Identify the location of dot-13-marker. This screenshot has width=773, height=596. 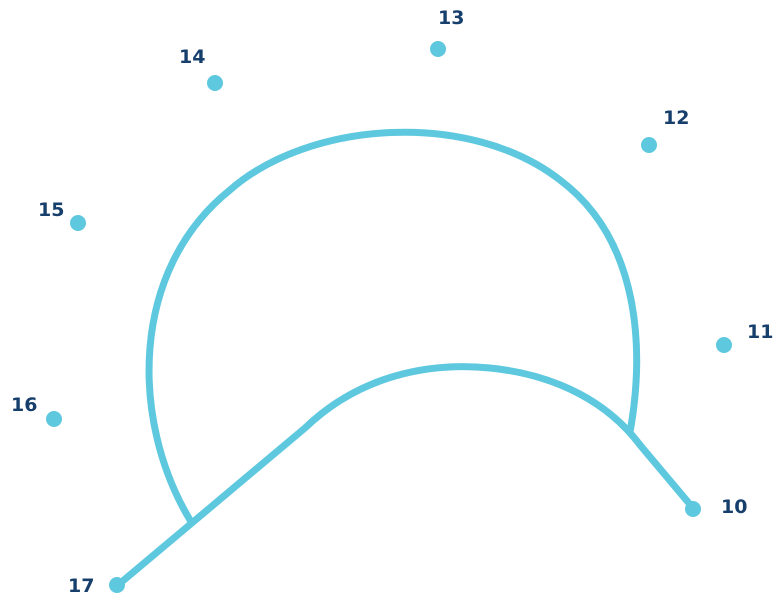
(438, 49).